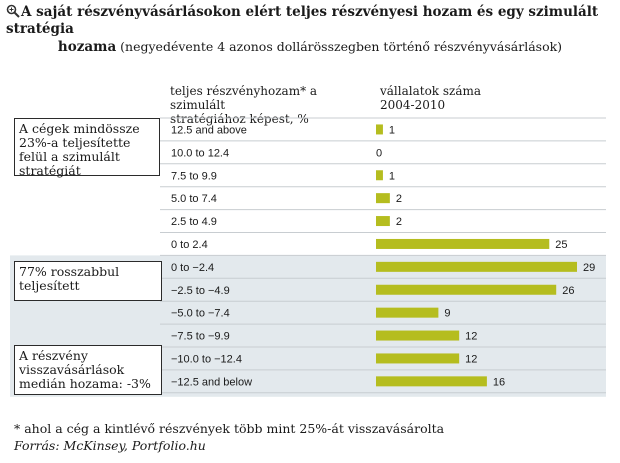 Image resolution: width=620 pixels, height=463 pixels. What do you see at coordinates (447, 314) in the screenshot?
I see `value-label: 9` at bounding box center [447, 314].